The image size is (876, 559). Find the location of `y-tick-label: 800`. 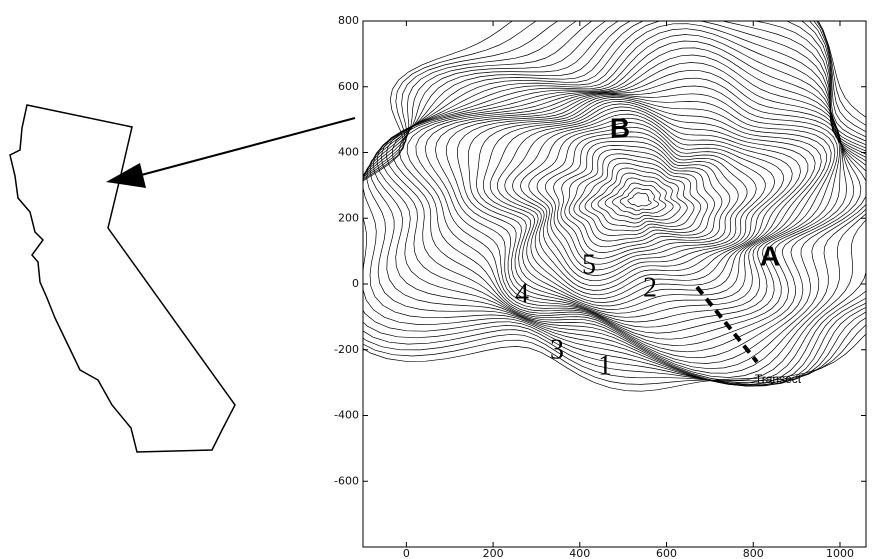

y-tick-label: 800 is located at coordinates (348, 20).